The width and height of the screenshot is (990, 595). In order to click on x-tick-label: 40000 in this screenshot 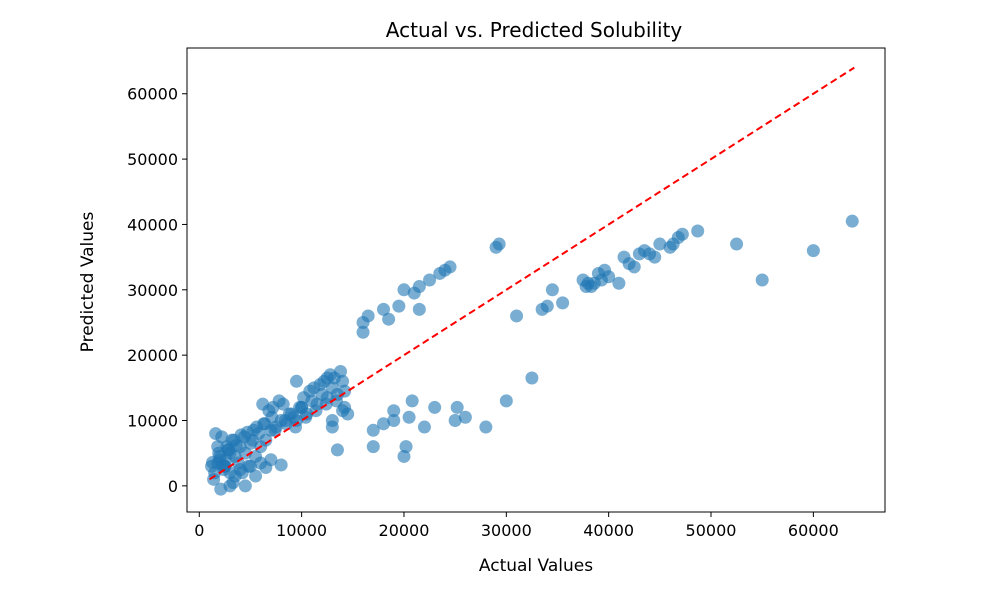, I will do `click(608, 530)`.